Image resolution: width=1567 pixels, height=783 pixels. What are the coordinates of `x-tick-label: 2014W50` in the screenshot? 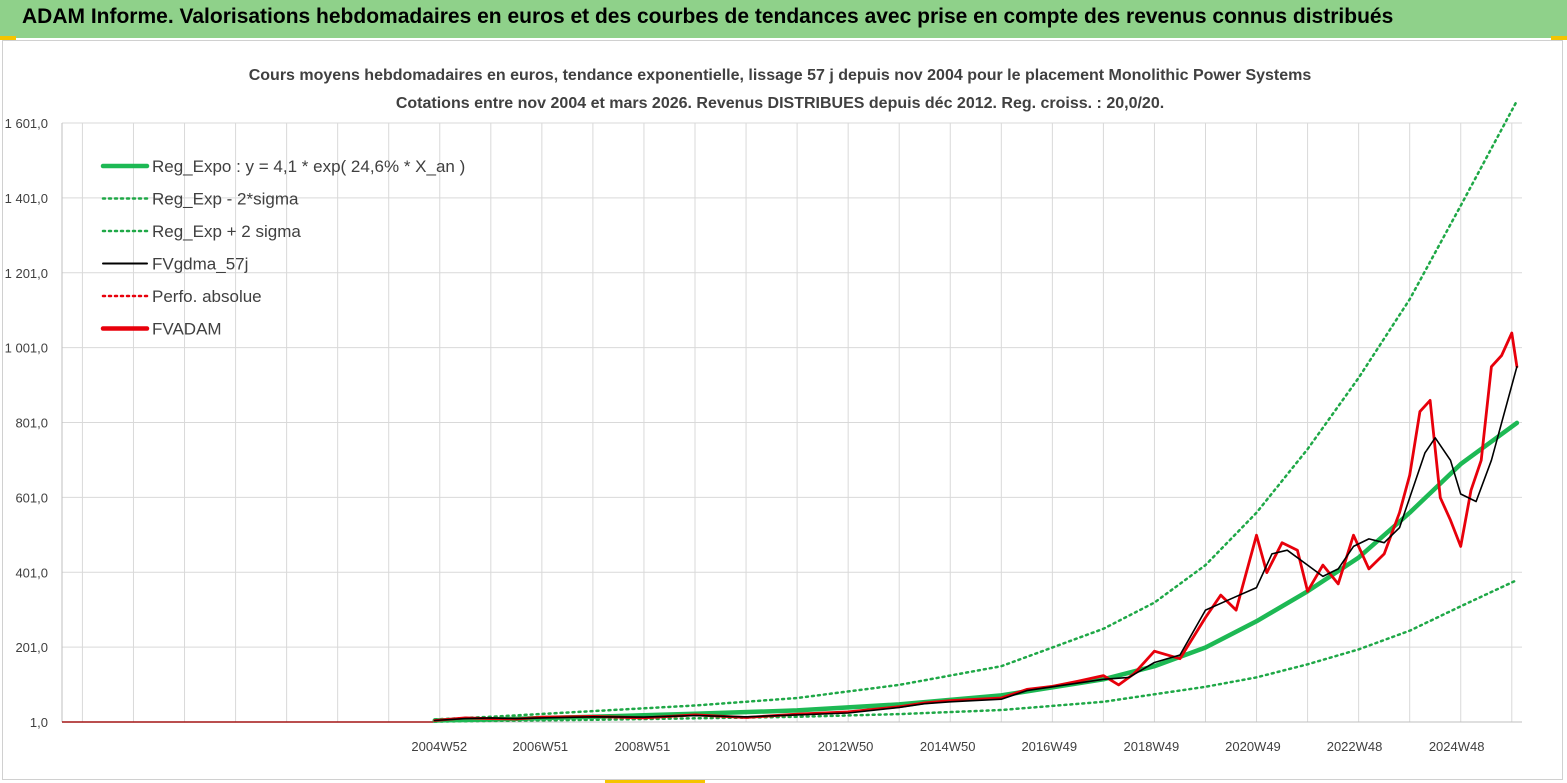 It's located at (948, 746).